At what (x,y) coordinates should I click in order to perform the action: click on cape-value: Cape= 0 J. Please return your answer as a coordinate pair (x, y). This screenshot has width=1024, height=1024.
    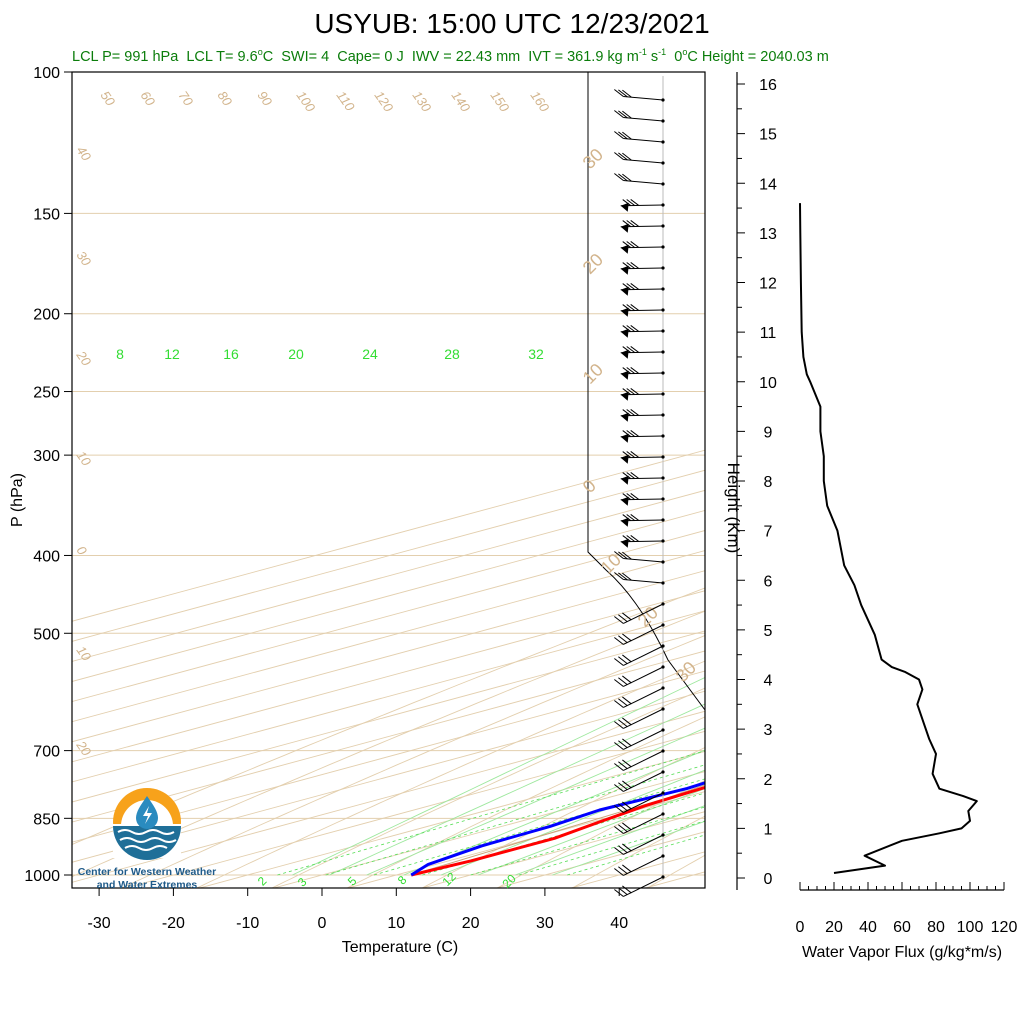
    Looking at the image, I should click on (370, 56).